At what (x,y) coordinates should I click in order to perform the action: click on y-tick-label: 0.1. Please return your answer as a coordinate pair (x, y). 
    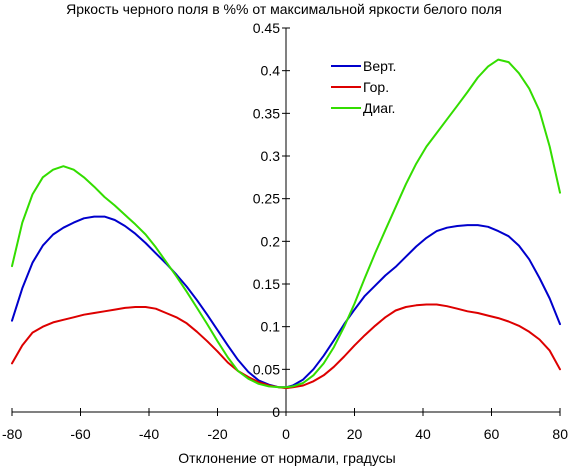
    Looking at the image, I should click on (271, 327).